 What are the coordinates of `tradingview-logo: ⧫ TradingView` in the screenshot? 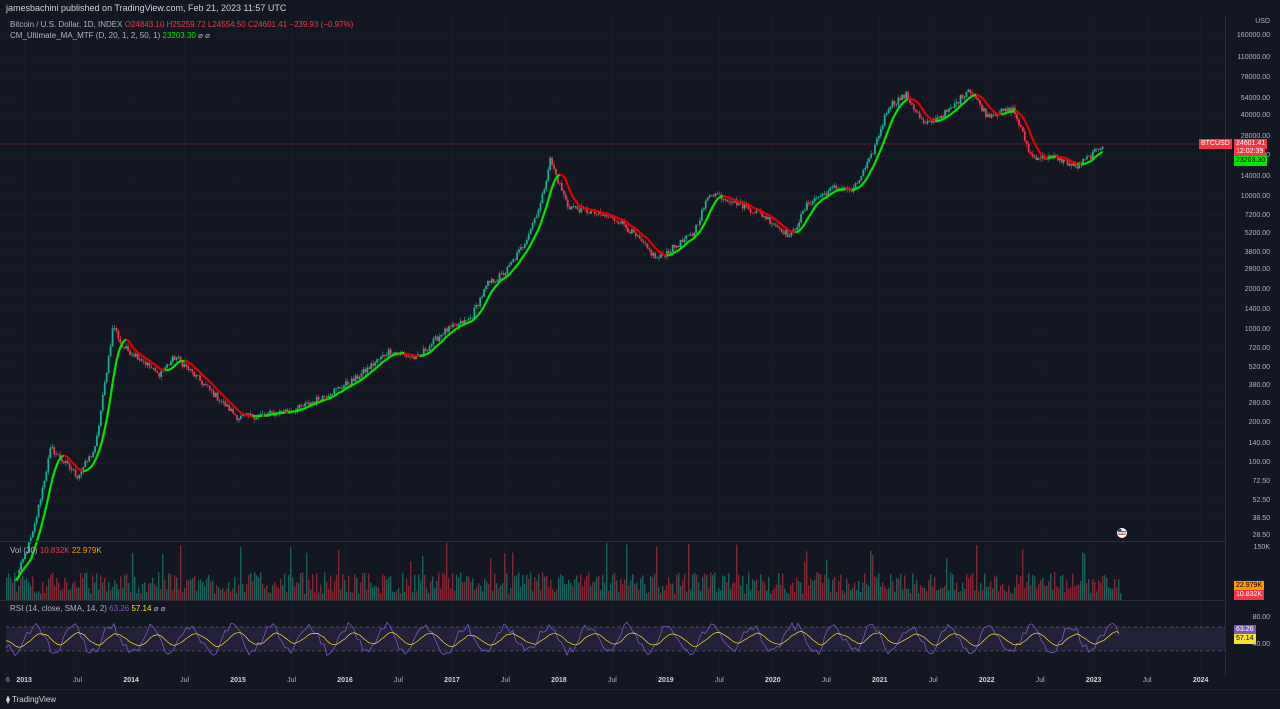 It's located at (31, 699).